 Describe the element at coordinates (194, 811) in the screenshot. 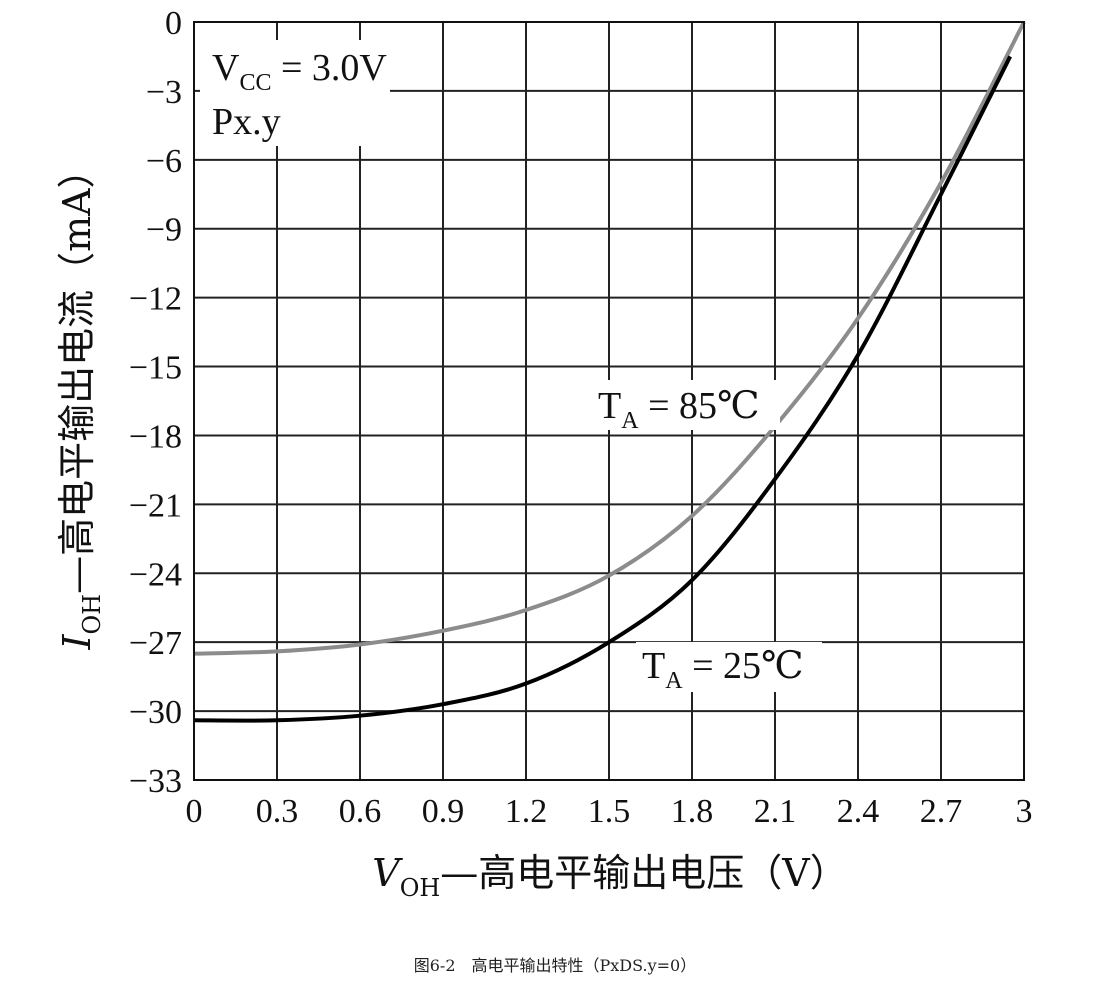

I see `x-tick-label: 0` at that location.